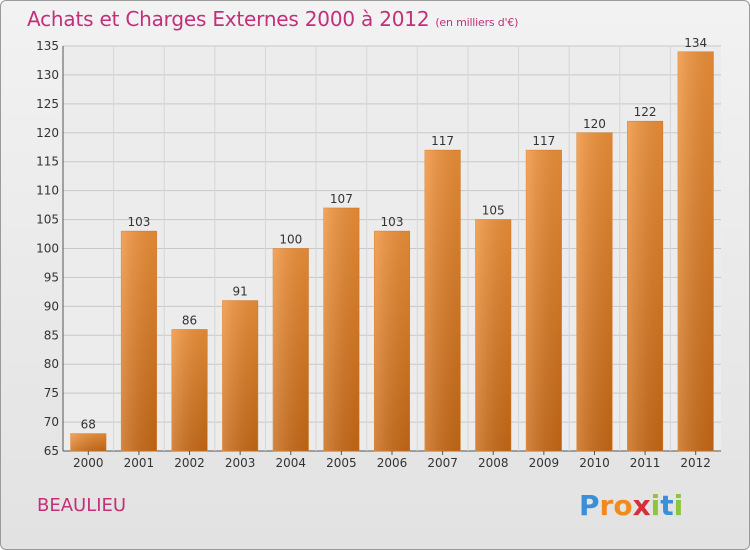 Image resolution: width=750 pixels, height=550 pixels. What do you see at coordinates (88, 463) in the screenshot?
I see `x-tick-label: 2000` at bounding box center [88, 463].